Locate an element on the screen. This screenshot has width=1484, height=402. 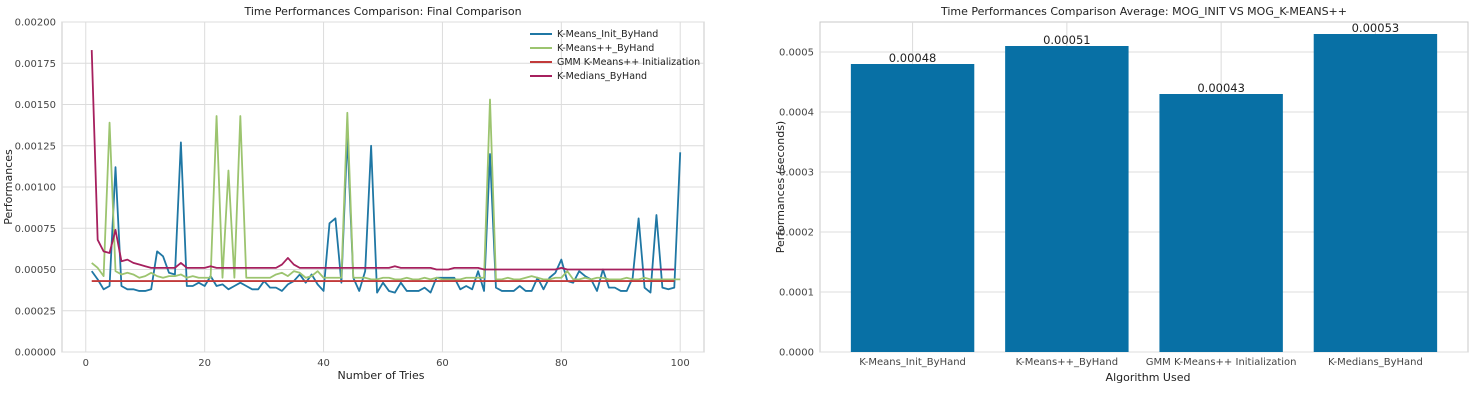
line-y-tick-label: 0.00075 is located at coordinates (35, 229).